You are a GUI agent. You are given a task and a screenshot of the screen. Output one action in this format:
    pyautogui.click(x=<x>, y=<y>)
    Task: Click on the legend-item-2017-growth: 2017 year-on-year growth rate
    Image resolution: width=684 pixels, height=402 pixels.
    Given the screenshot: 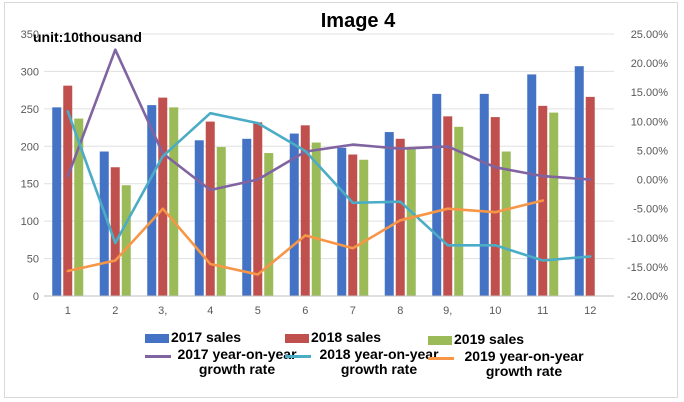 What is the action you would take?
    pyautogui.click(x=223, y=362)
    